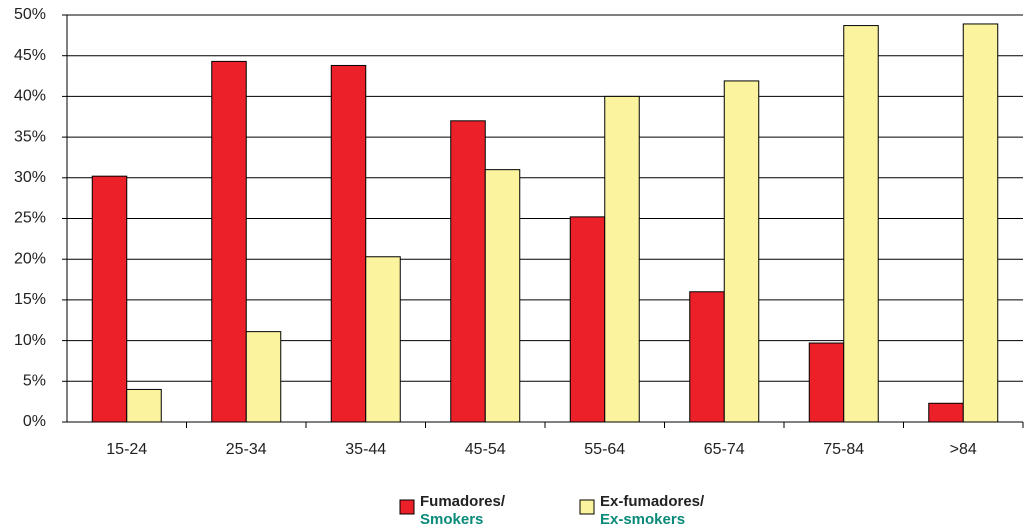  I want to click on legend-sublabel: Ex-smokers, so click(642, 519).